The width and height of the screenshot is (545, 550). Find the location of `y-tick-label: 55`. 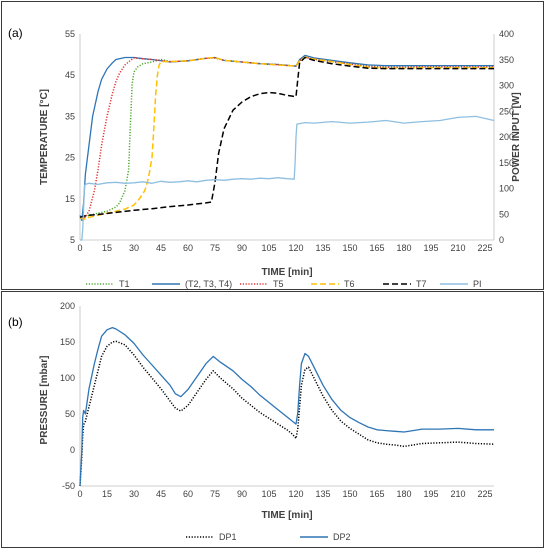

y-tick-label: 55 is located at coordinates (70, 34).